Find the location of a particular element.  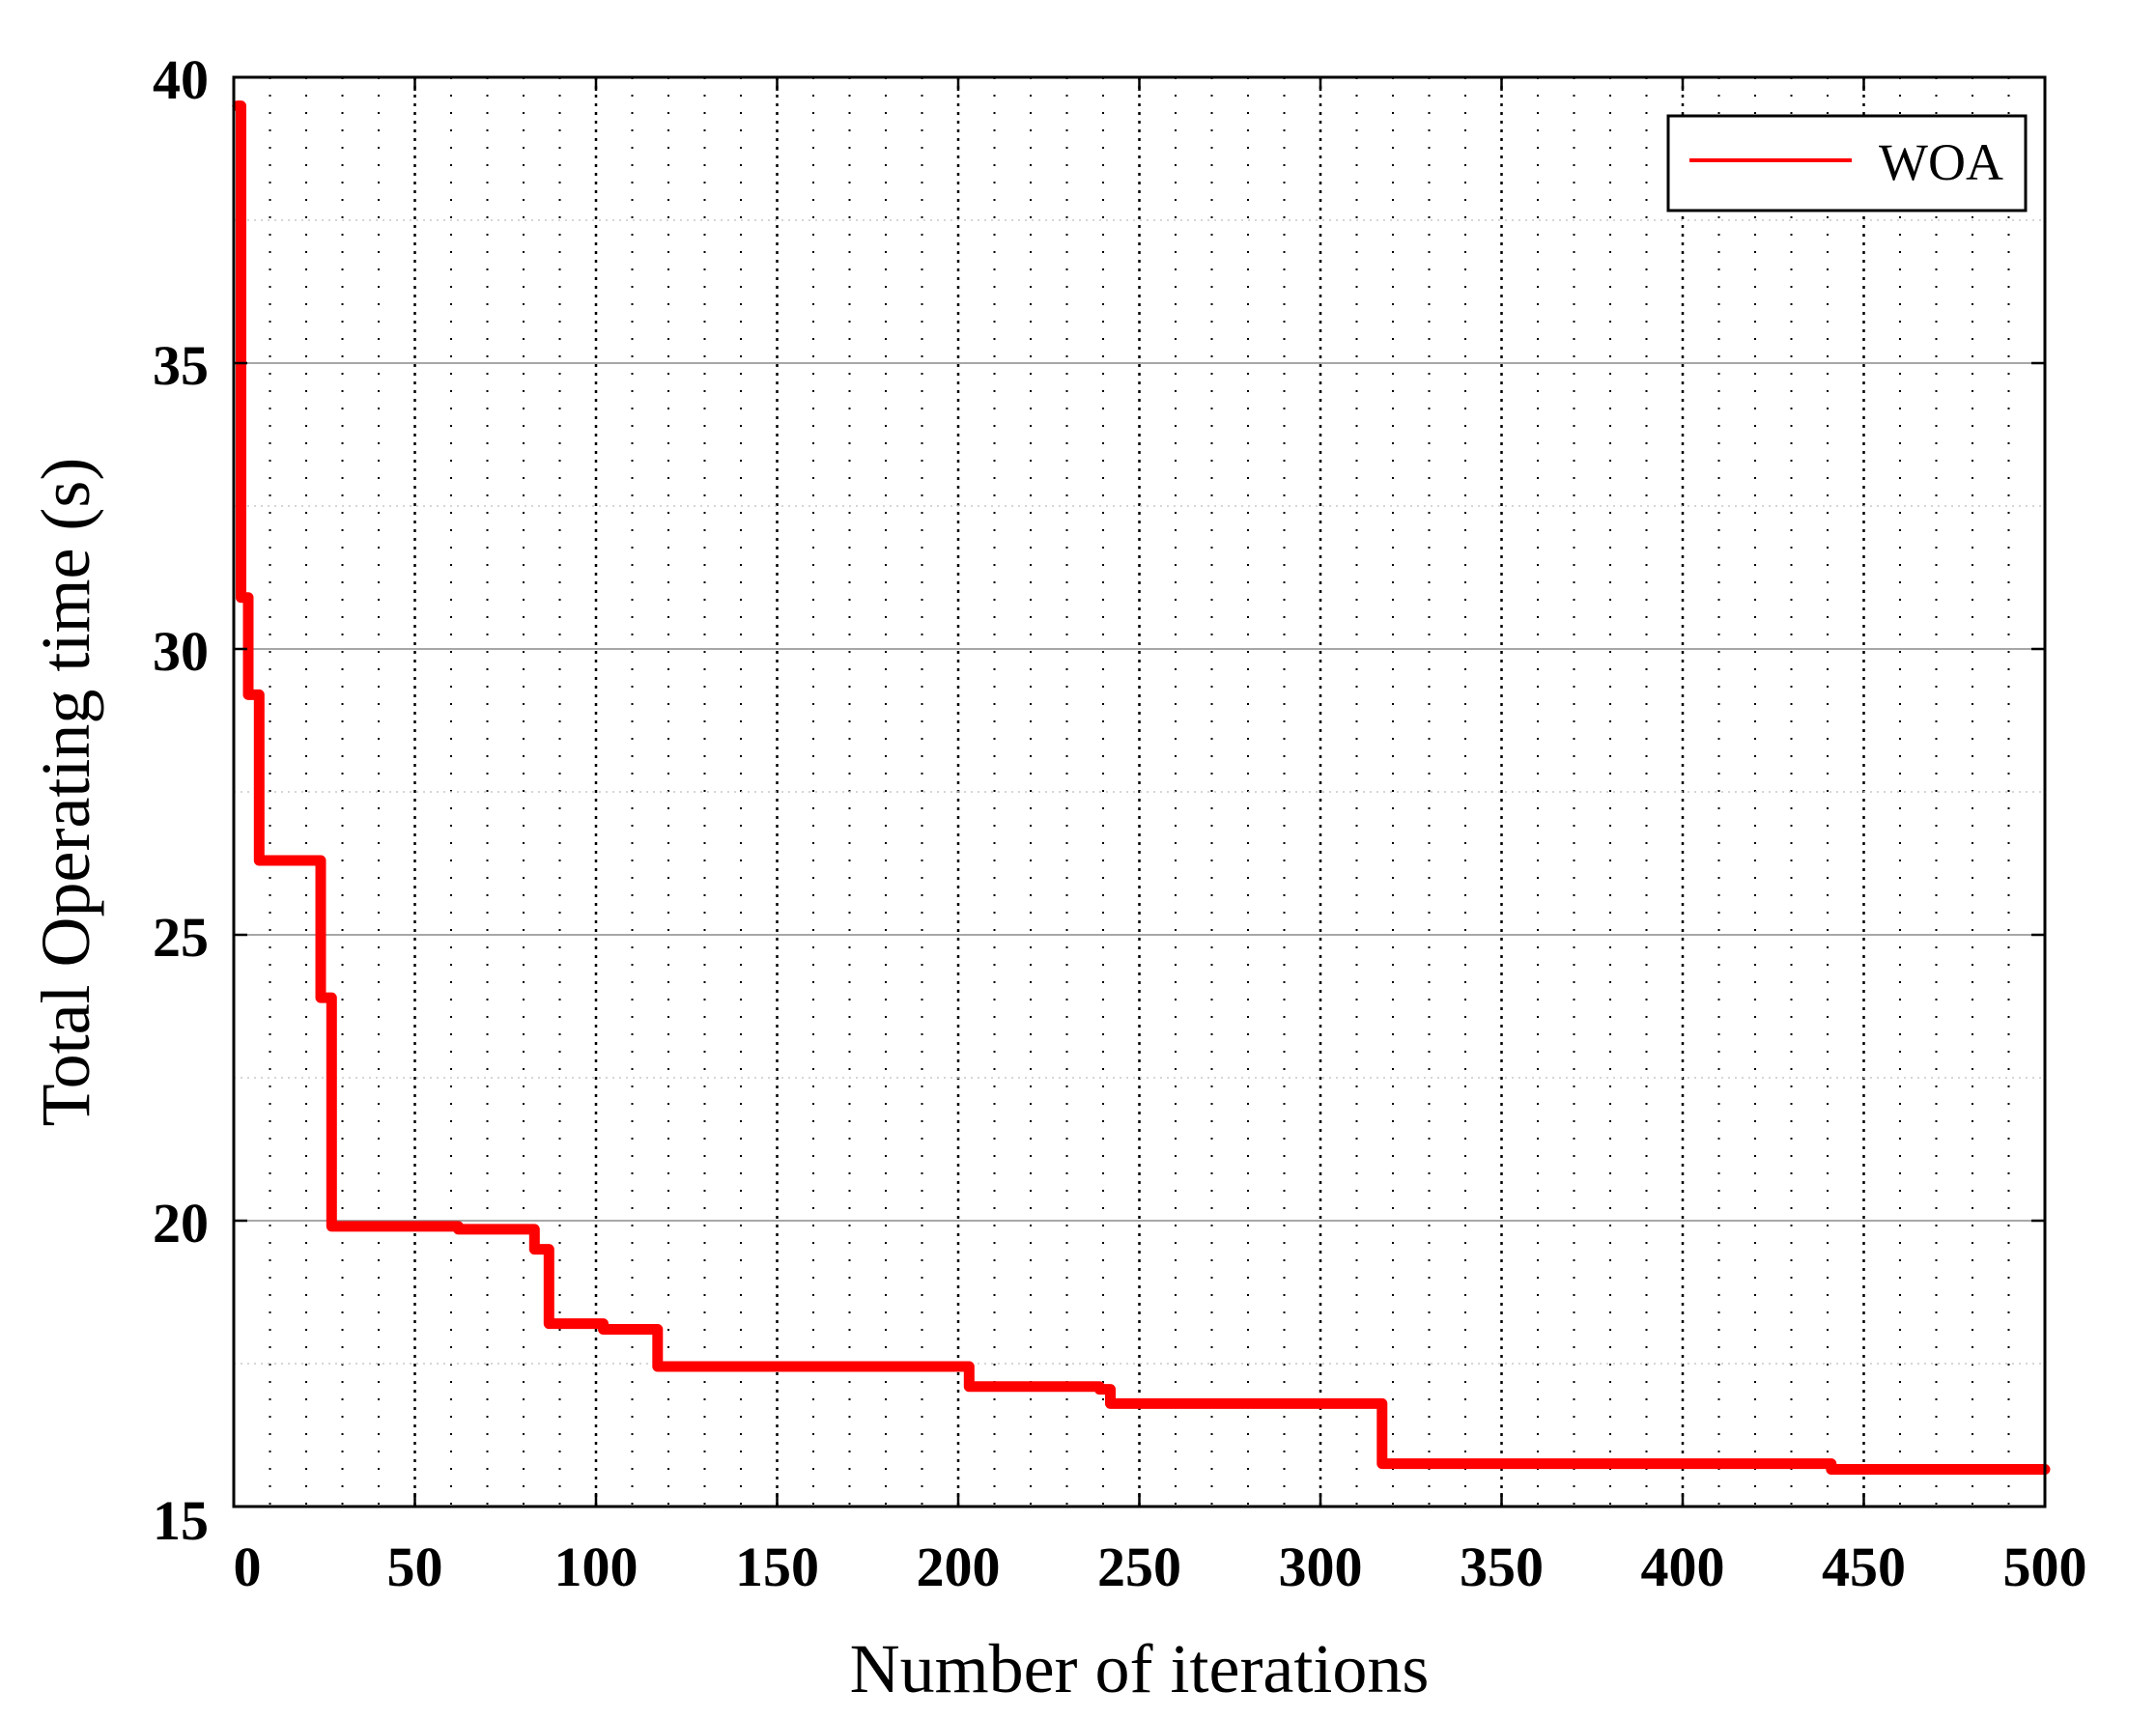

y-tick-label: 35 is located at coordinates (181, 366).